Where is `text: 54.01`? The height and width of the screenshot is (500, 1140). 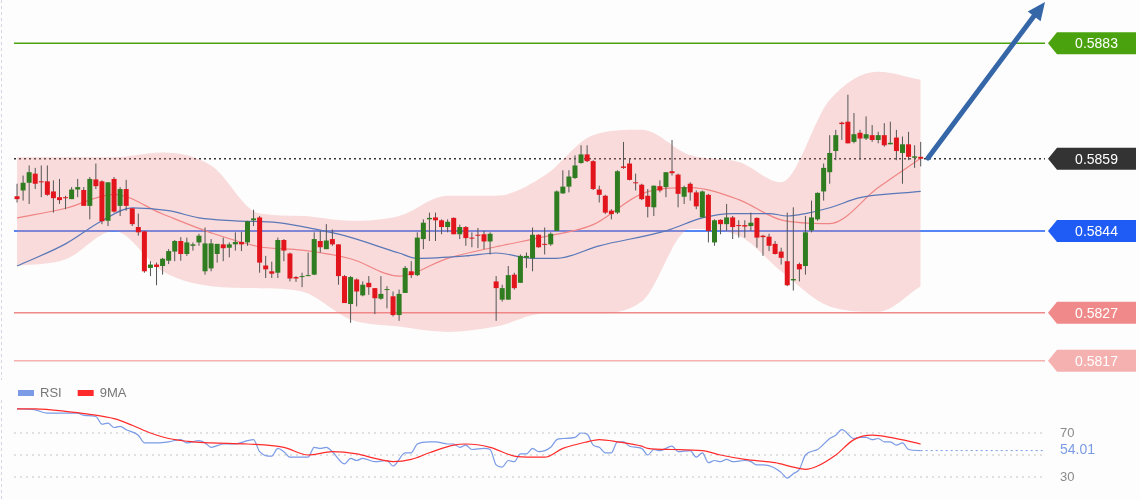 text: 54.01 is located at coordinates (1078, 449).